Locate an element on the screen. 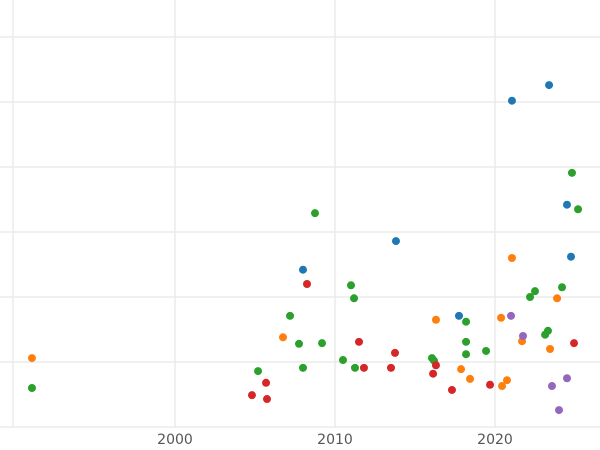 The image size is (600, 450). x-tick-label: 2010 is located at coordinates (335, 440).